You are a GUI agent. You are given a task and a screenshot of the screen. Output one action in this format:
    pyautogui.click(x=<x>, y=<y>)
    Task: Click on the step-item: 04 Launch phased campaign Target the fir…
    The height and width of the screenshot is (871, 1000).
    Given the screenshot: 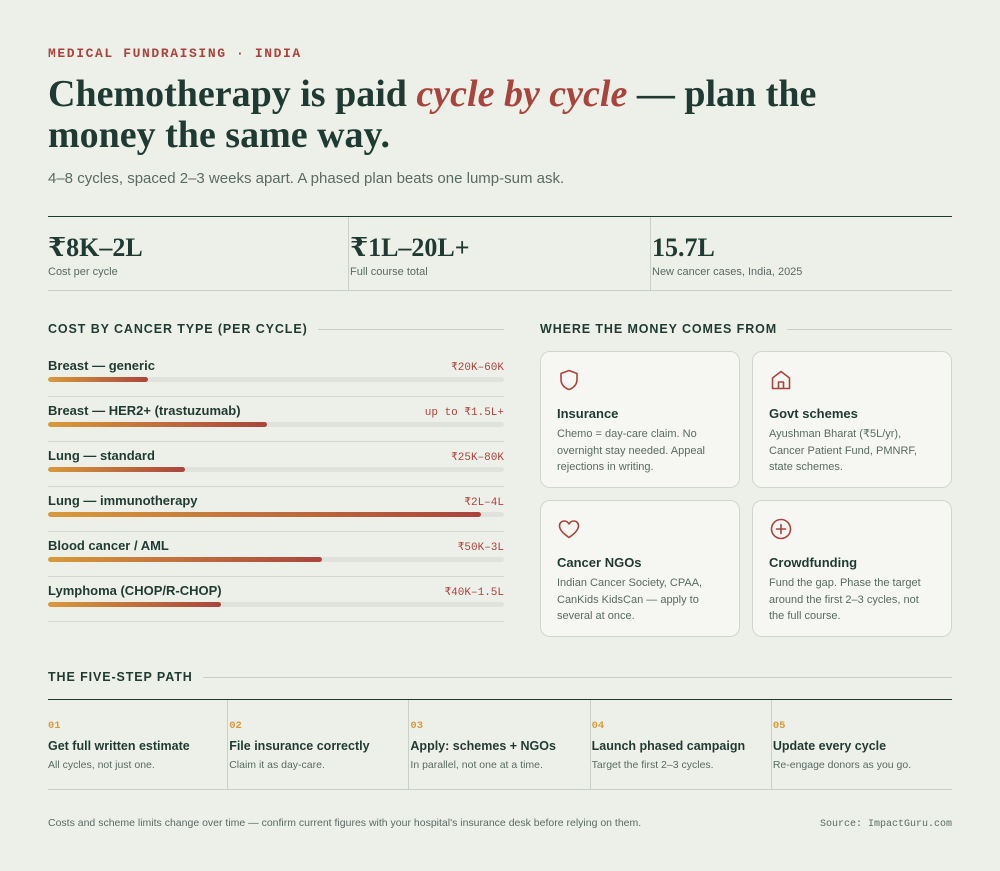 What is the action you would take?
    pyautogui.click(x=680, y=744)
    